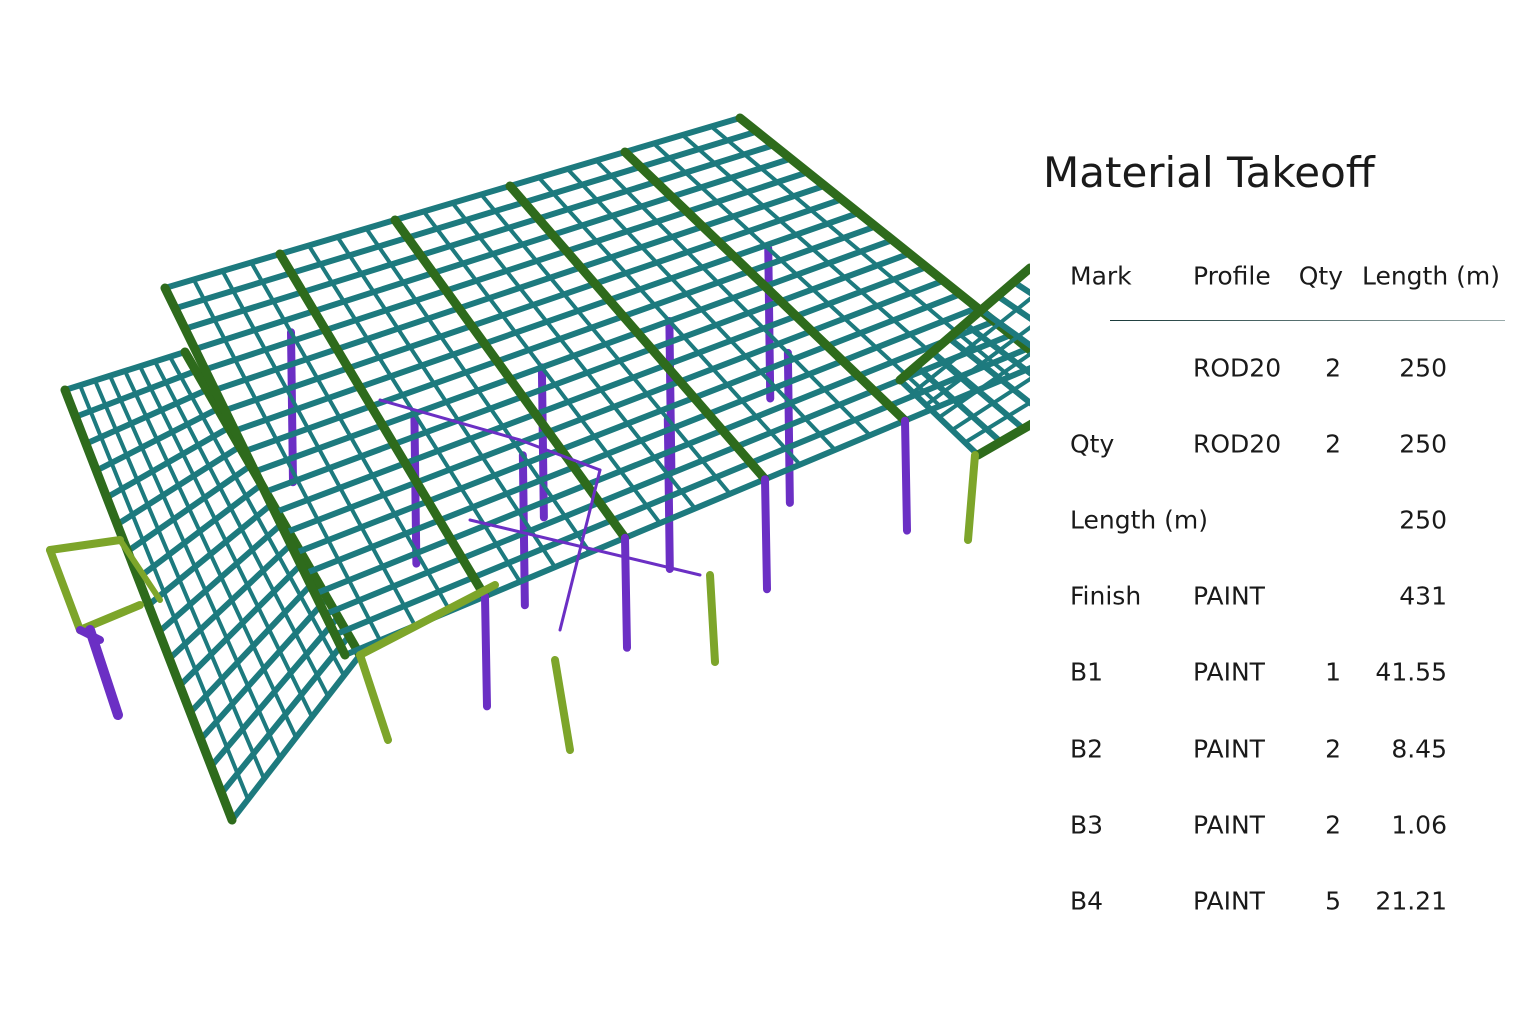 The image size is (1536, 1024). Describe the element at coordinates (1087, 672) in the screenshot. I see `table-cell: B1` at that location.